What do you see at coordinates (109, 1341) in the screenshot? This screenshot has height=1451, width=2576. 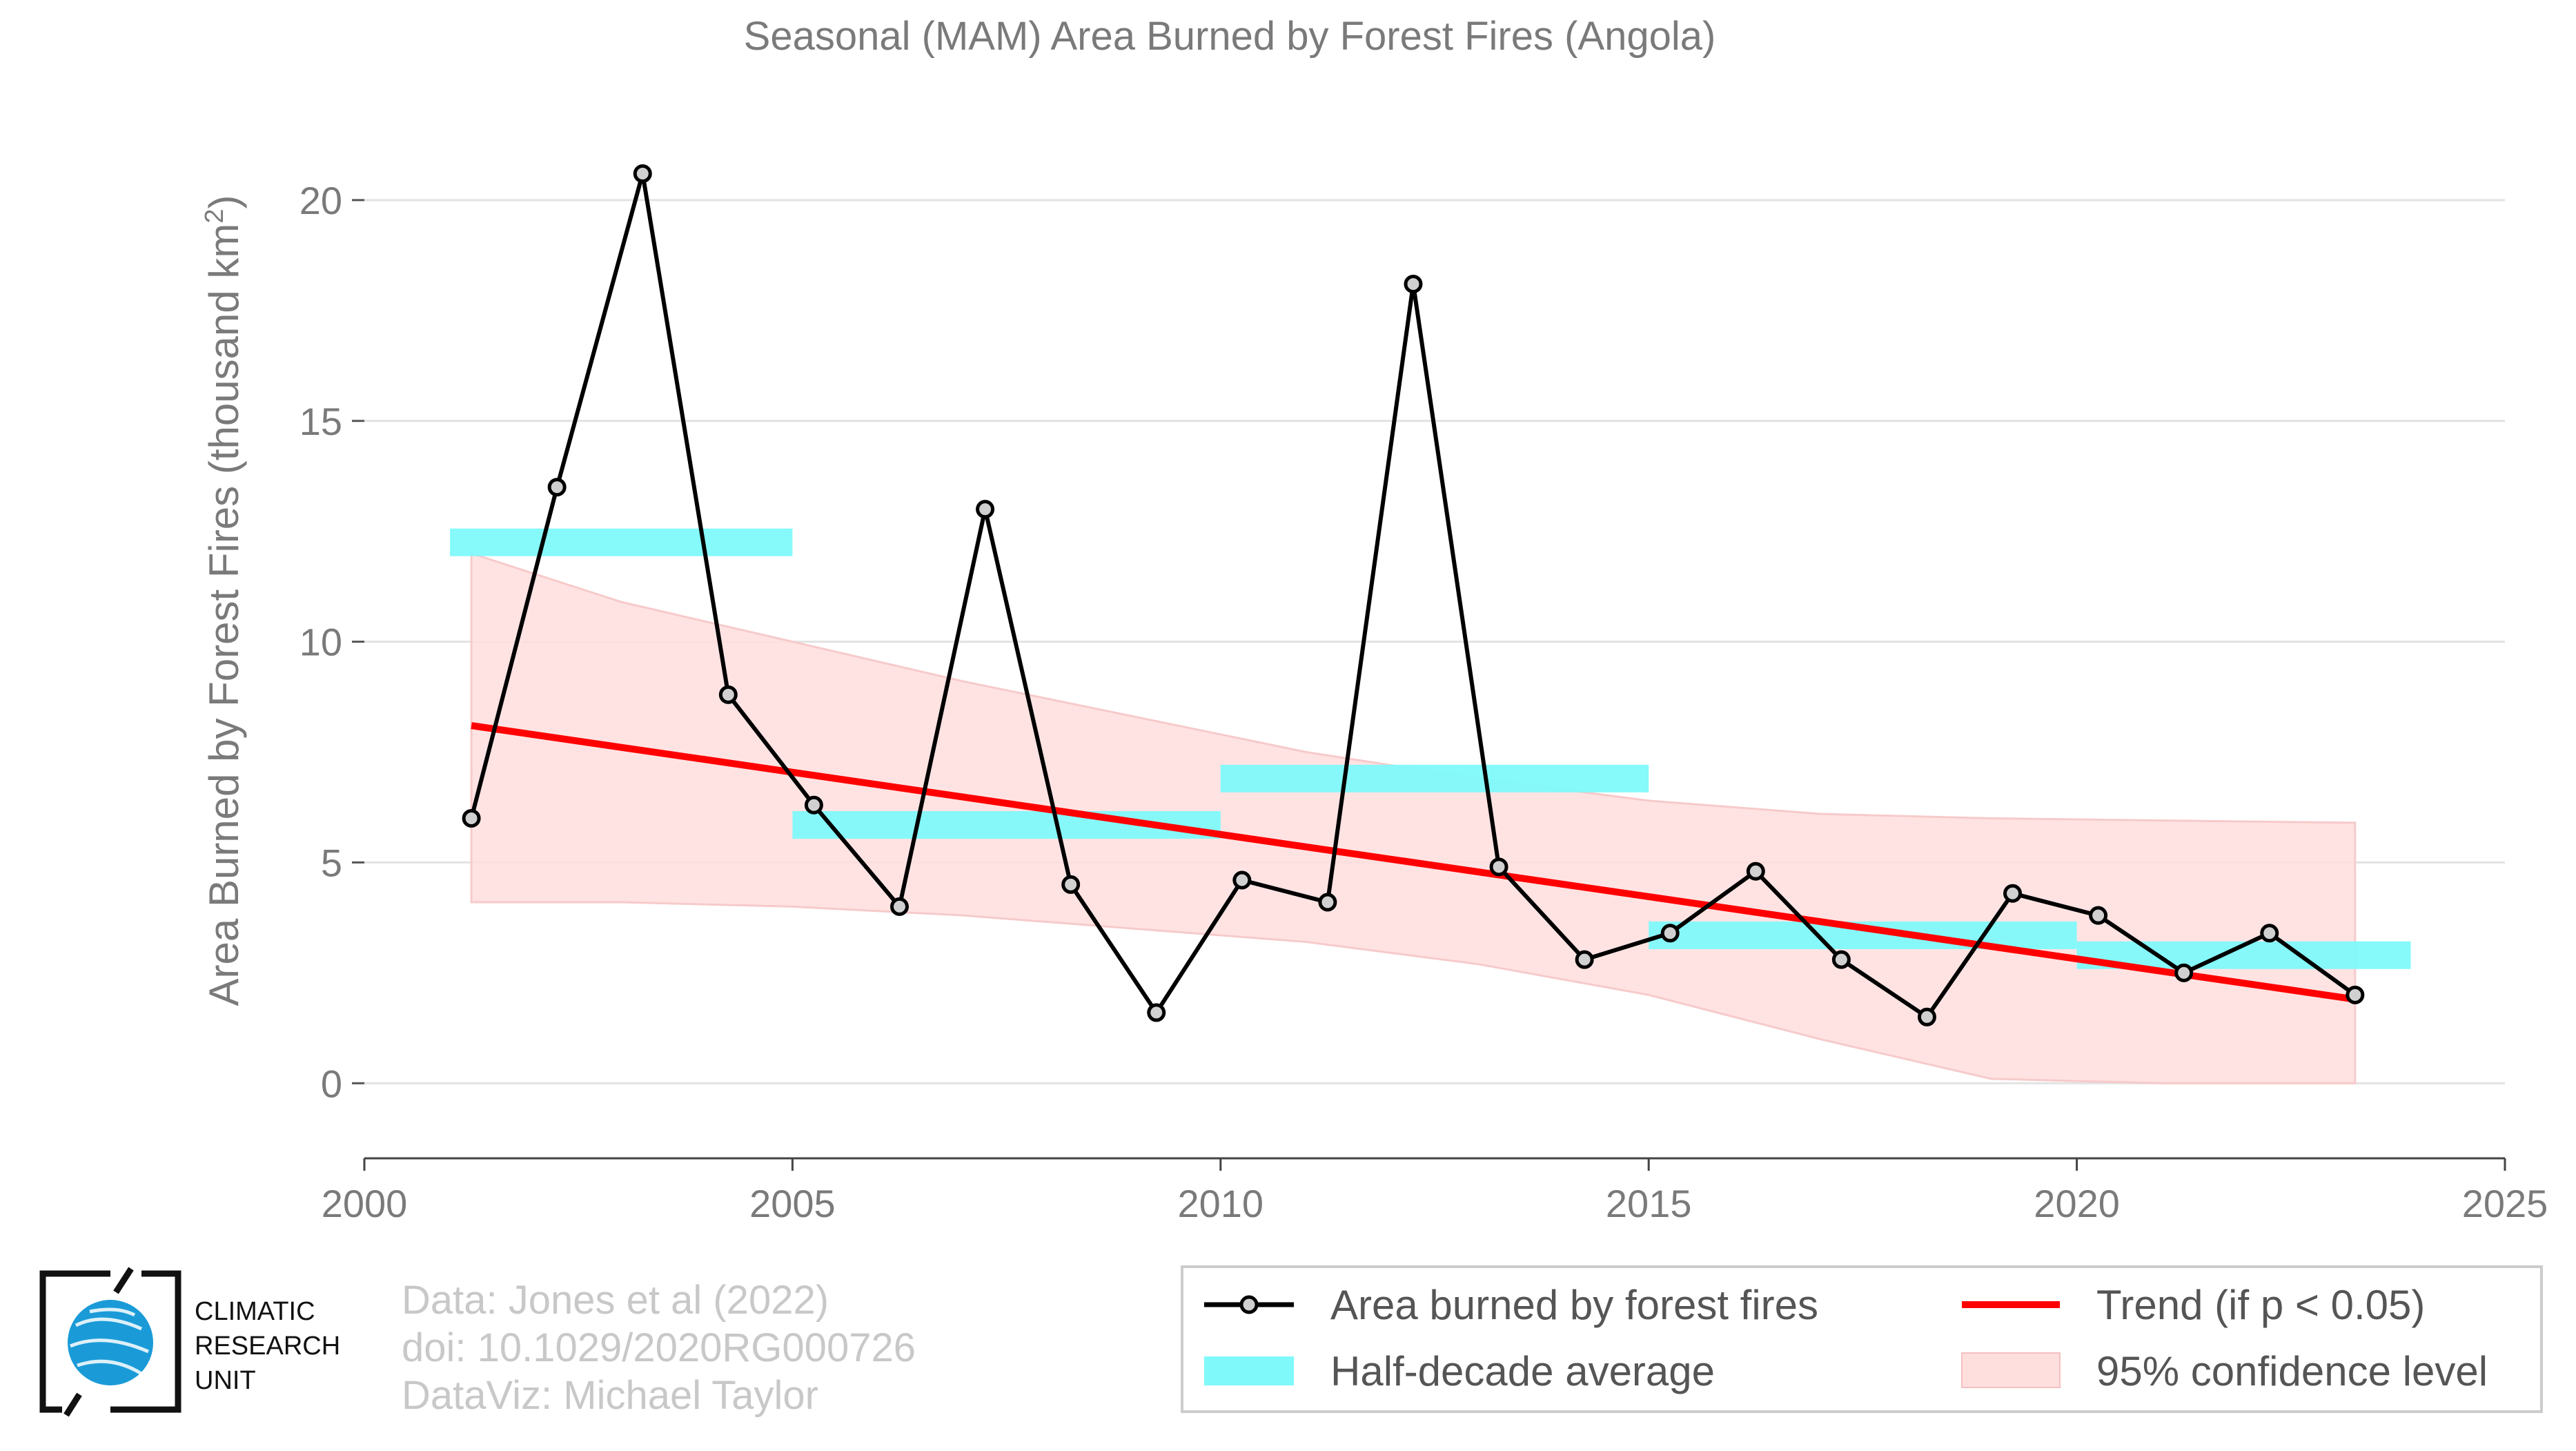 I see `logo-globe-swirls` at bounding box center [109, 1341].